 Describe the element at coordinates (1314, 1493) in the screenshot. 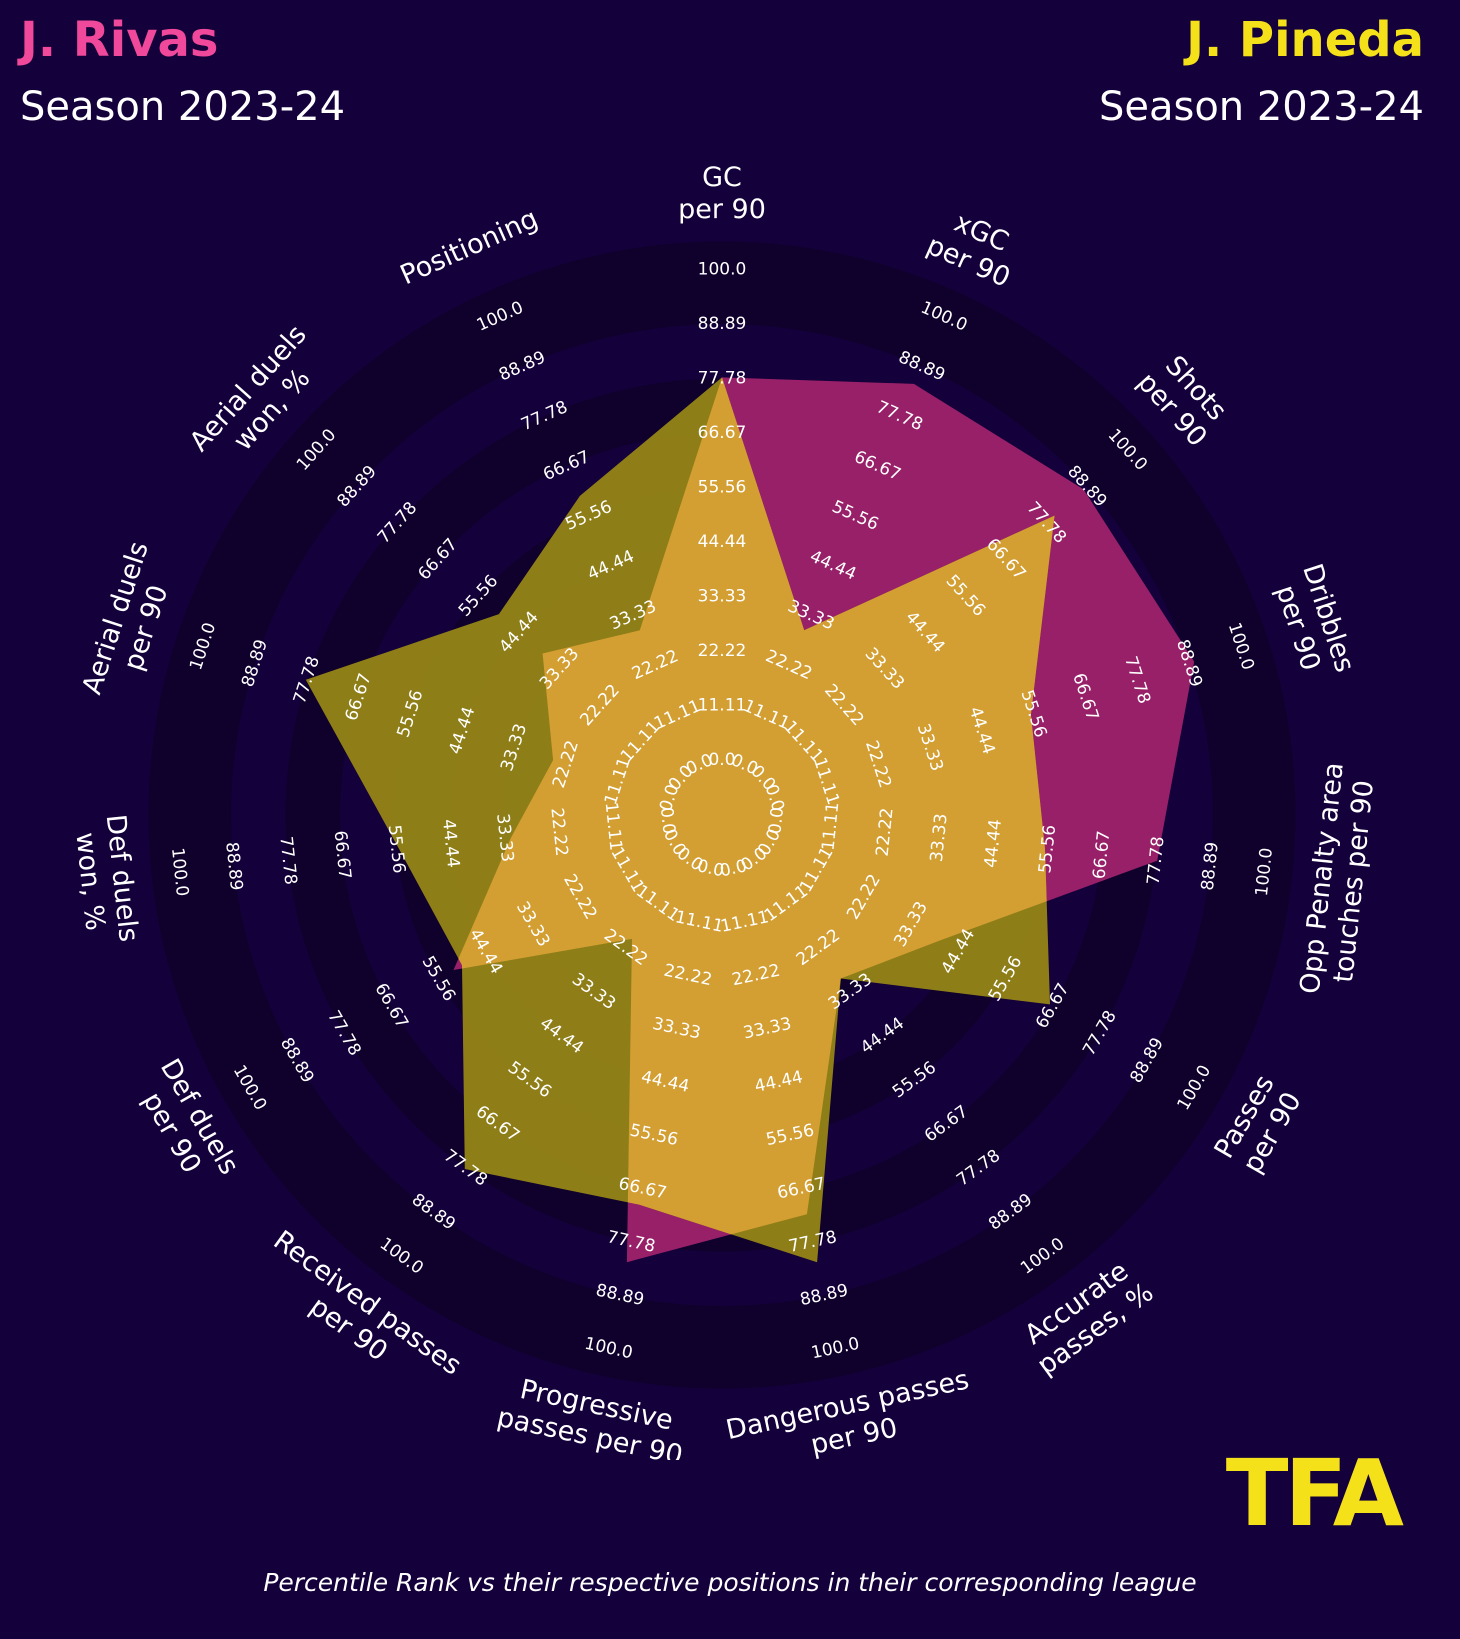

I see `tfa-logo: TFA` at that location.